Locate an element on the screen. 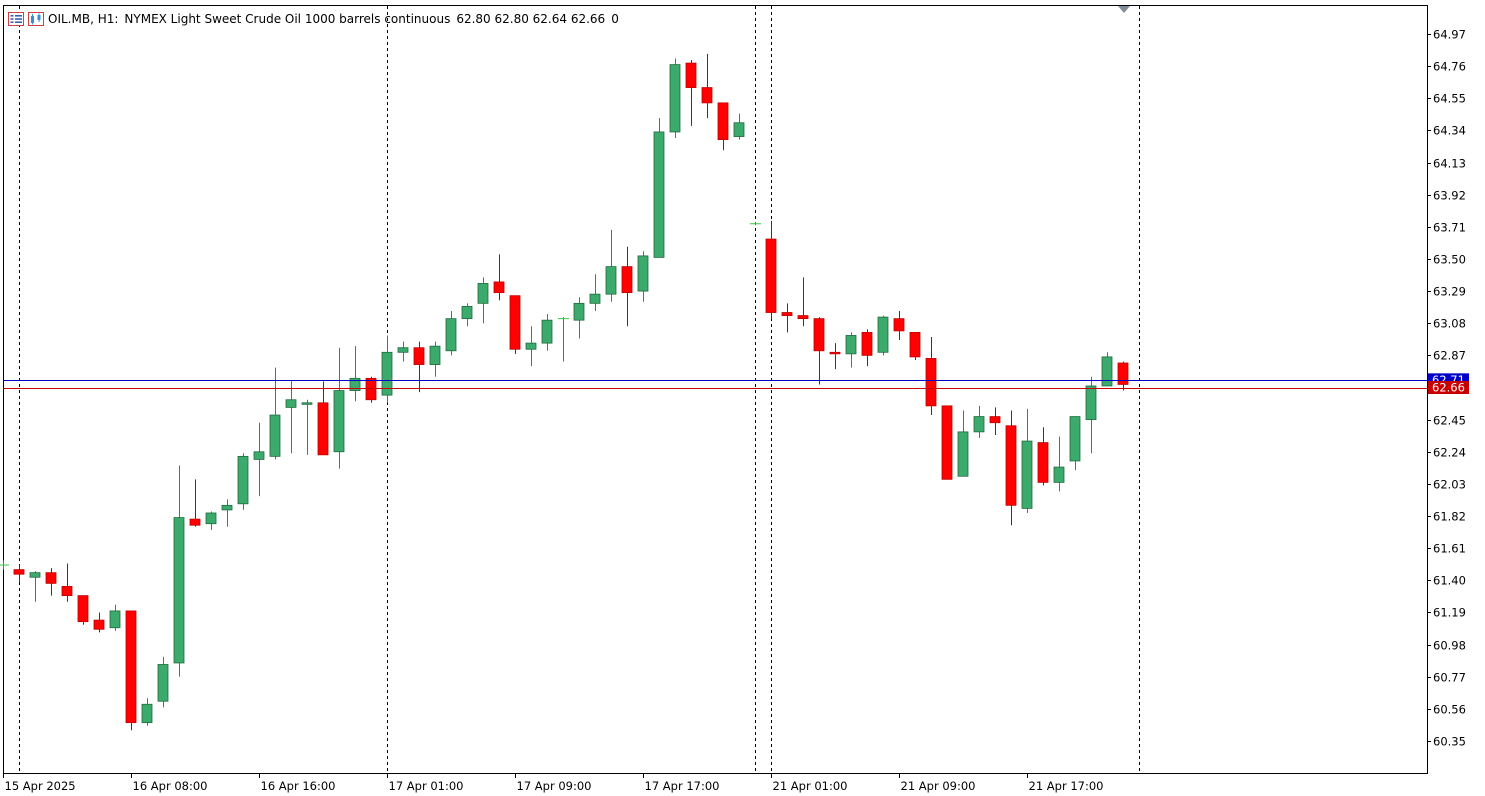  price-tick-label: 62.45 is located at coordinates (1449, 421).